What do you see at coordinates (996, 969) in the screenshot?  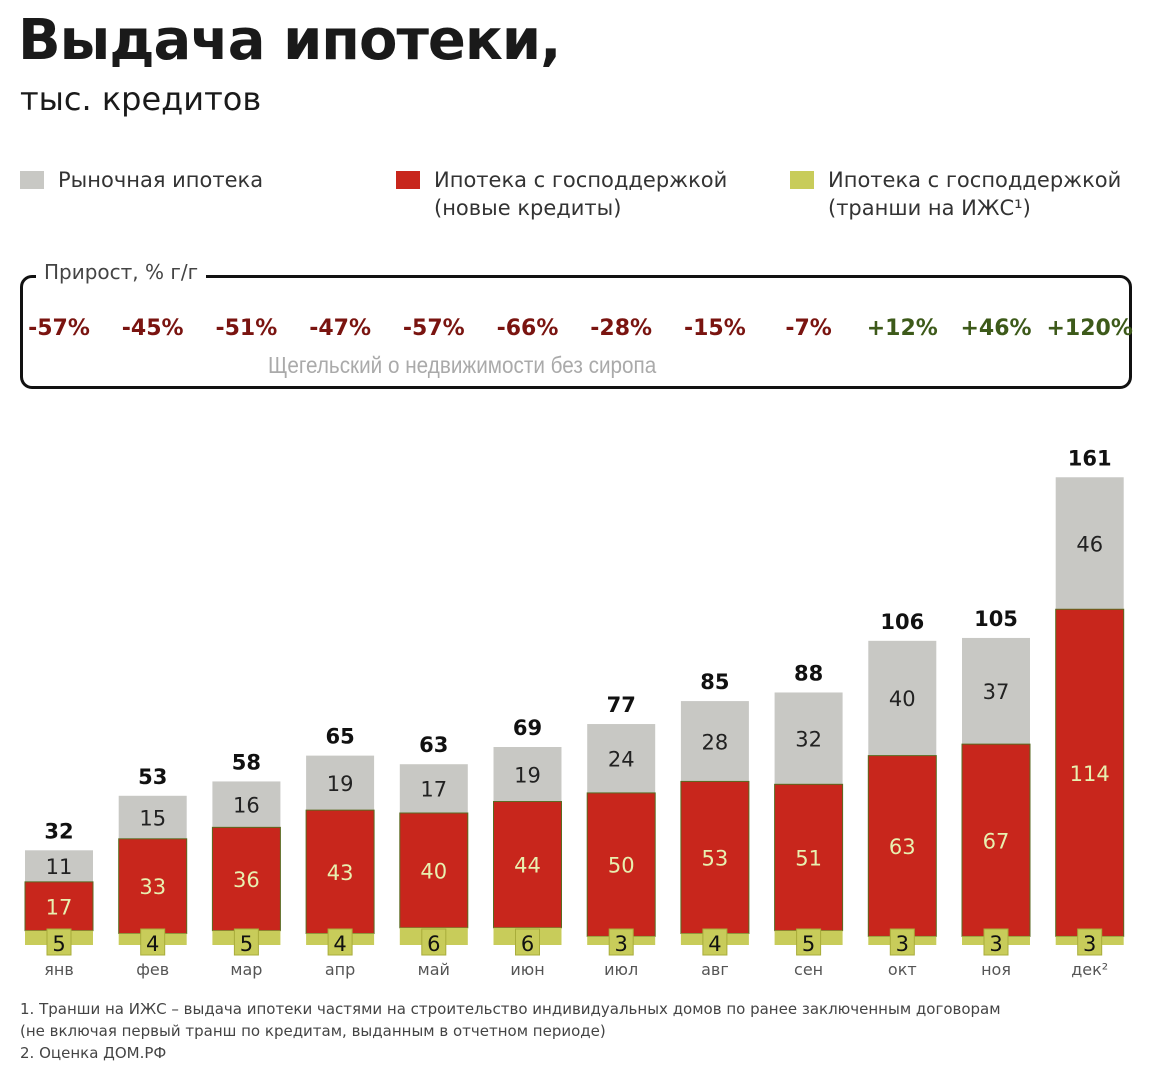 I see `x-tick-label: ноя` at bounding box center [996, 969].